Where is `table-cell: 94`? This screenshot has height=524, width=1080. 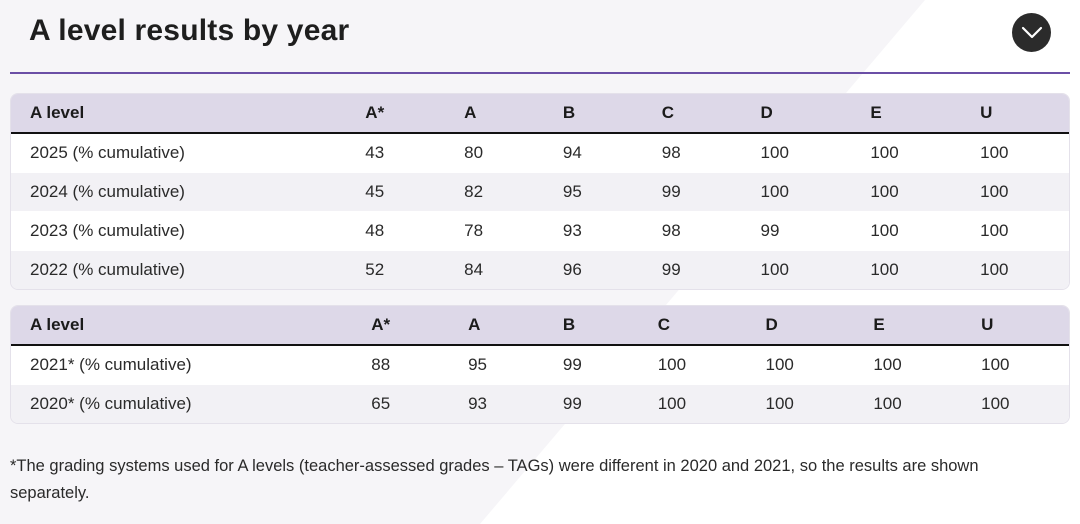 table-cell: 94 is located at coordinates (593, 153).